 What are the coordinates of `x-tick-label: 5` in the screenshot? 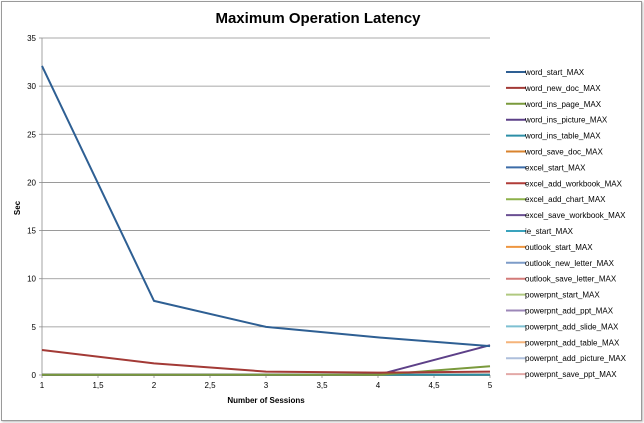 It's located at (490, 385).